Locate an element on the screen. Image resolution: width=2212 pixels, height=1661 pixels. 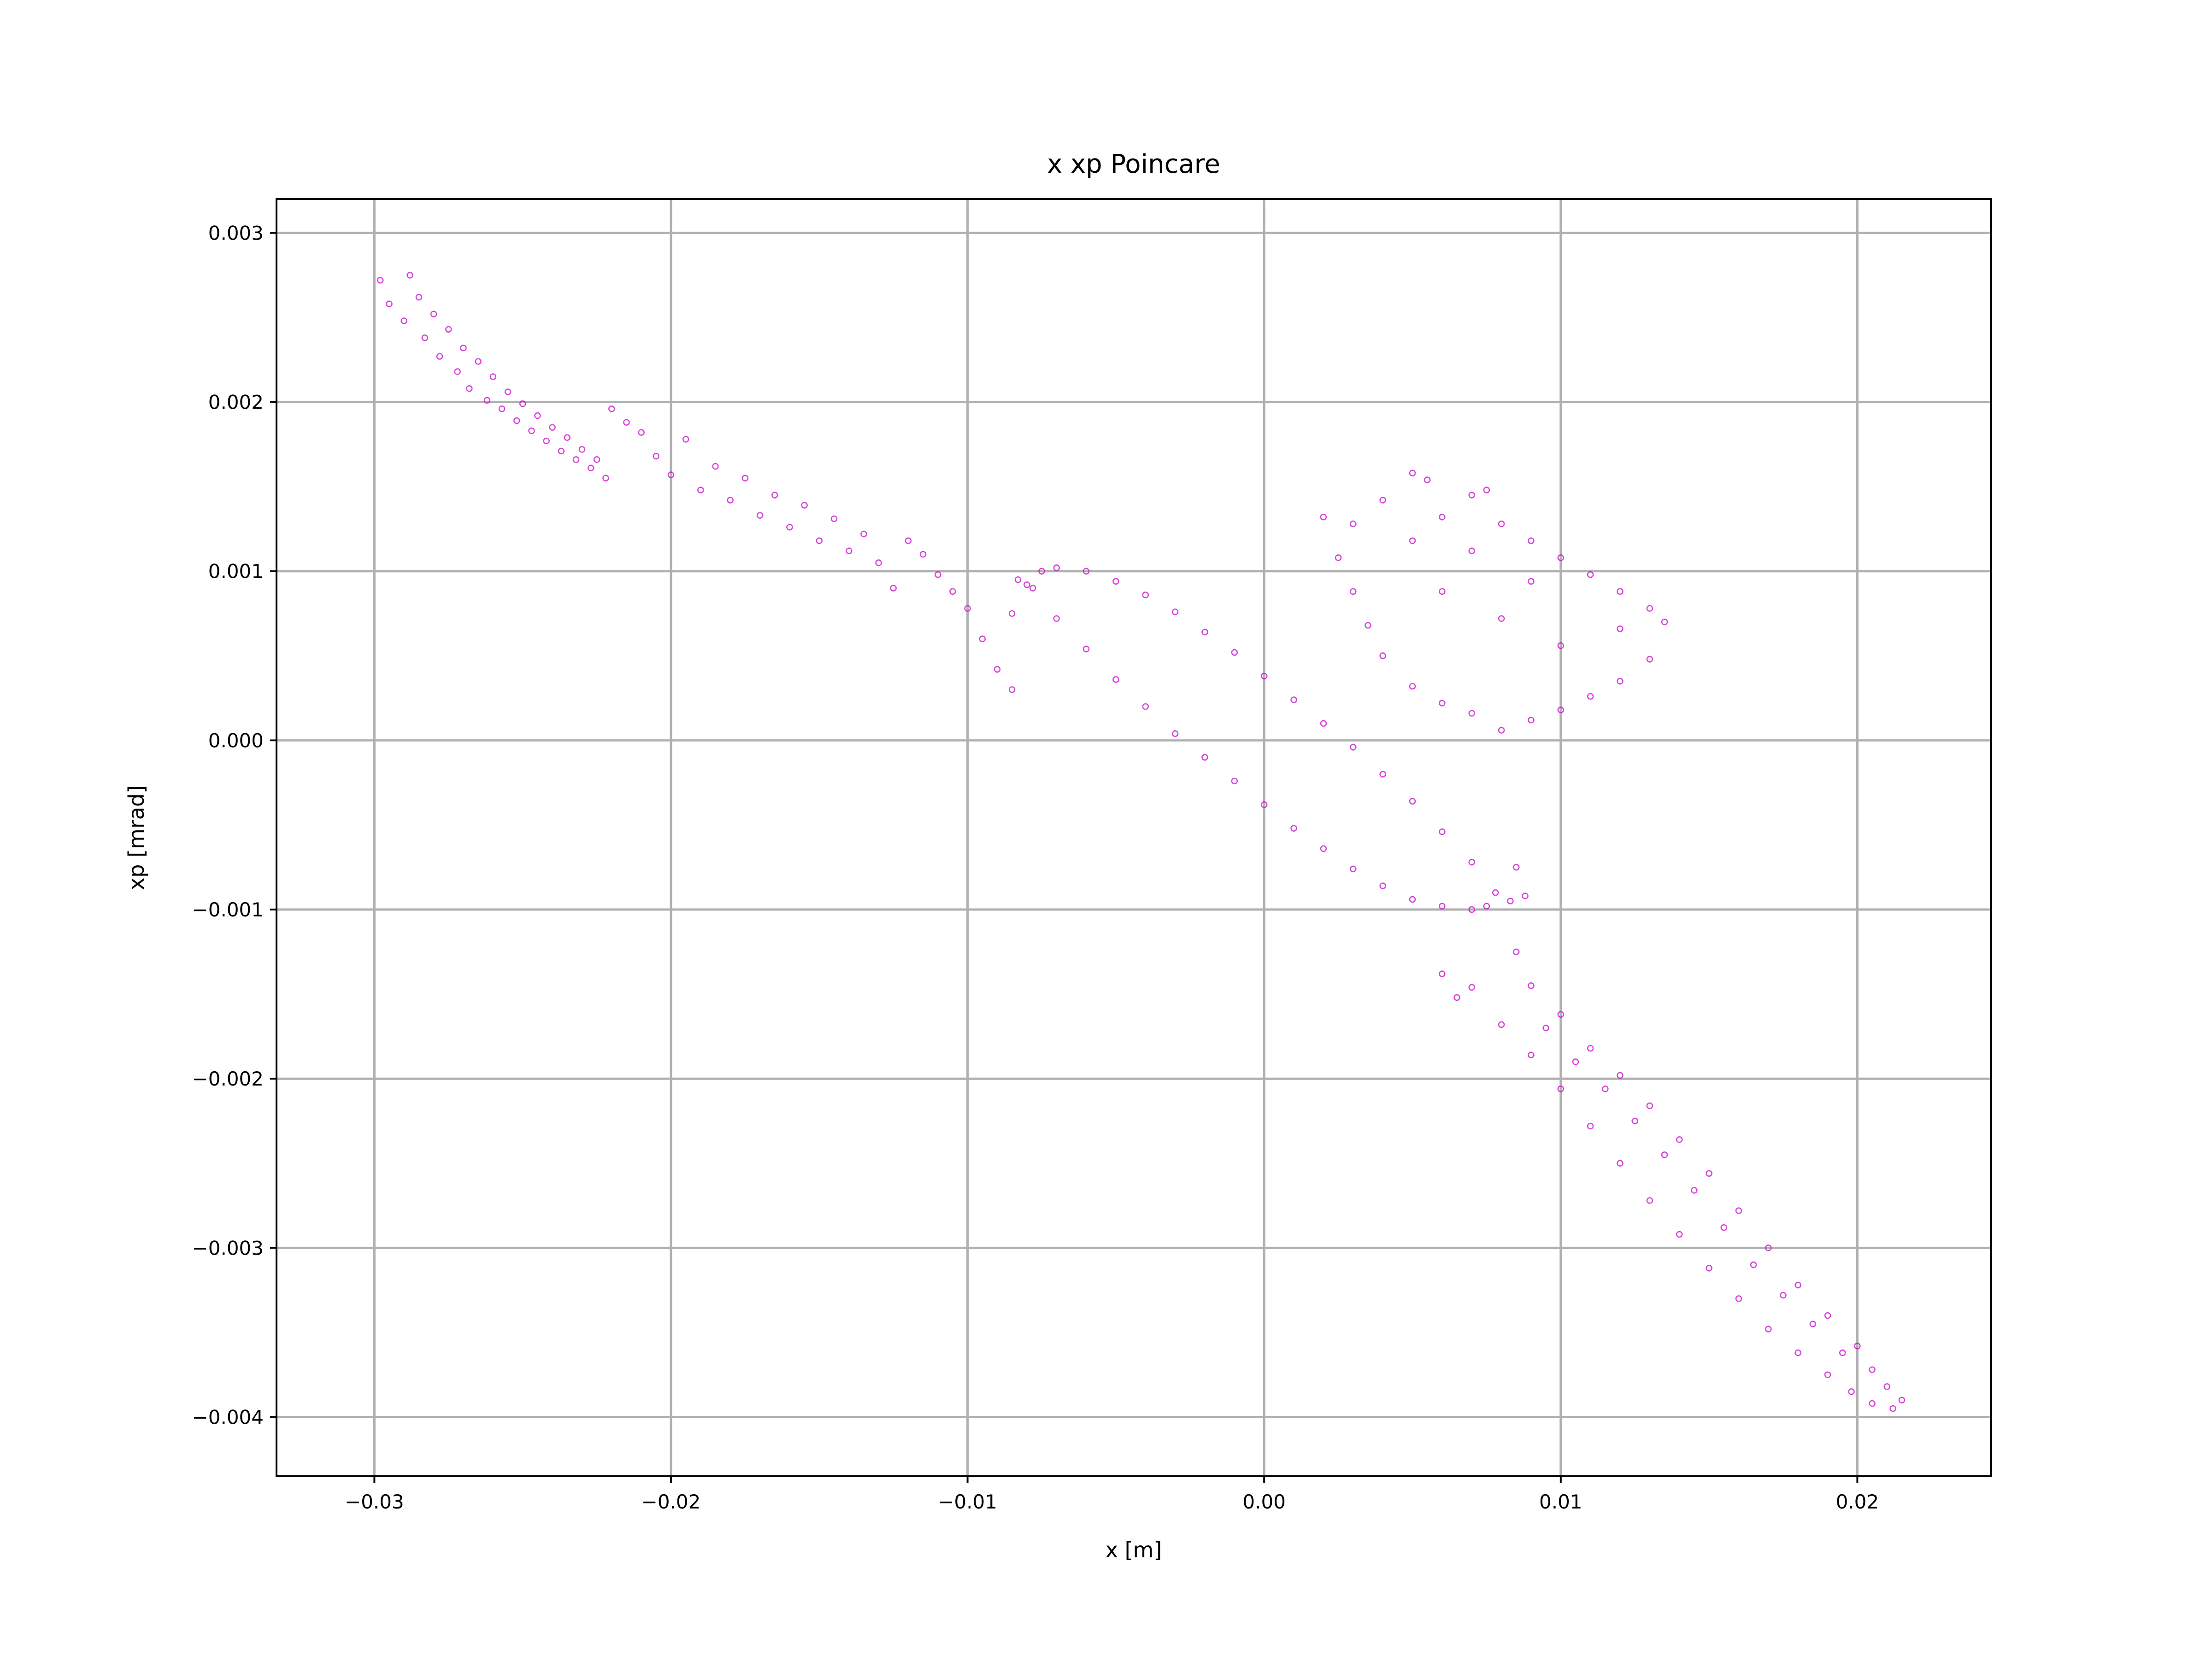
x-axis-ticks: −0.03 −0.02 −0.01 0.00 0.01 0.02 is located at coordinates (1112, 1494).